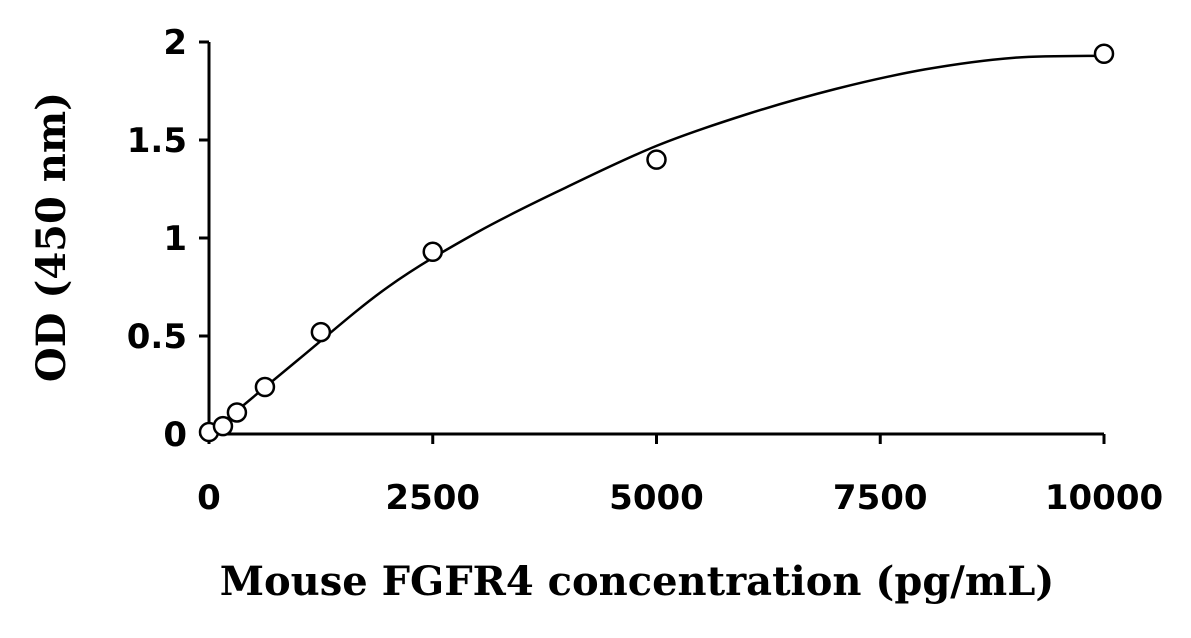  Describe the element at coordinates (680, 476) in the screenshot. I see `x-ticks: 0 2500 5000 7500 10000` at that location.